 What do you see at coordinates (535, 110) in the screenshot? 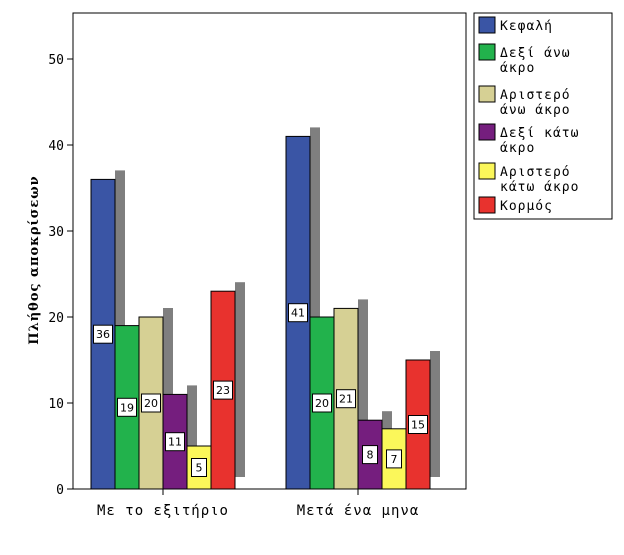
I see `legend-label: άνω άκρο` at bounding box center [535, 110].